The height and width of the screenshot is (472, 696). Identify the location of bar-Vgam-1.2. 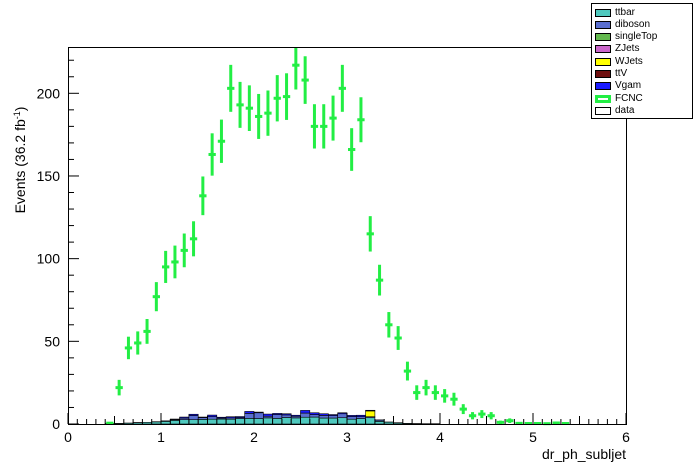
(184, 417).